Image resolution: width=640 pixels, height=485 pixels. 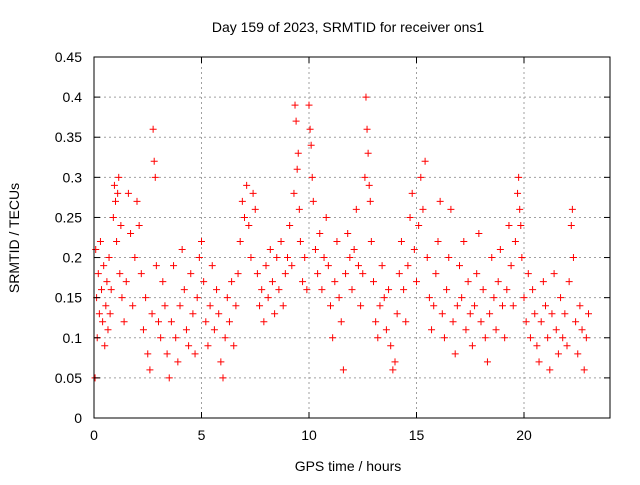 I want to click on x-axis-label: GPS time / hours, so click(x=348, y=466).